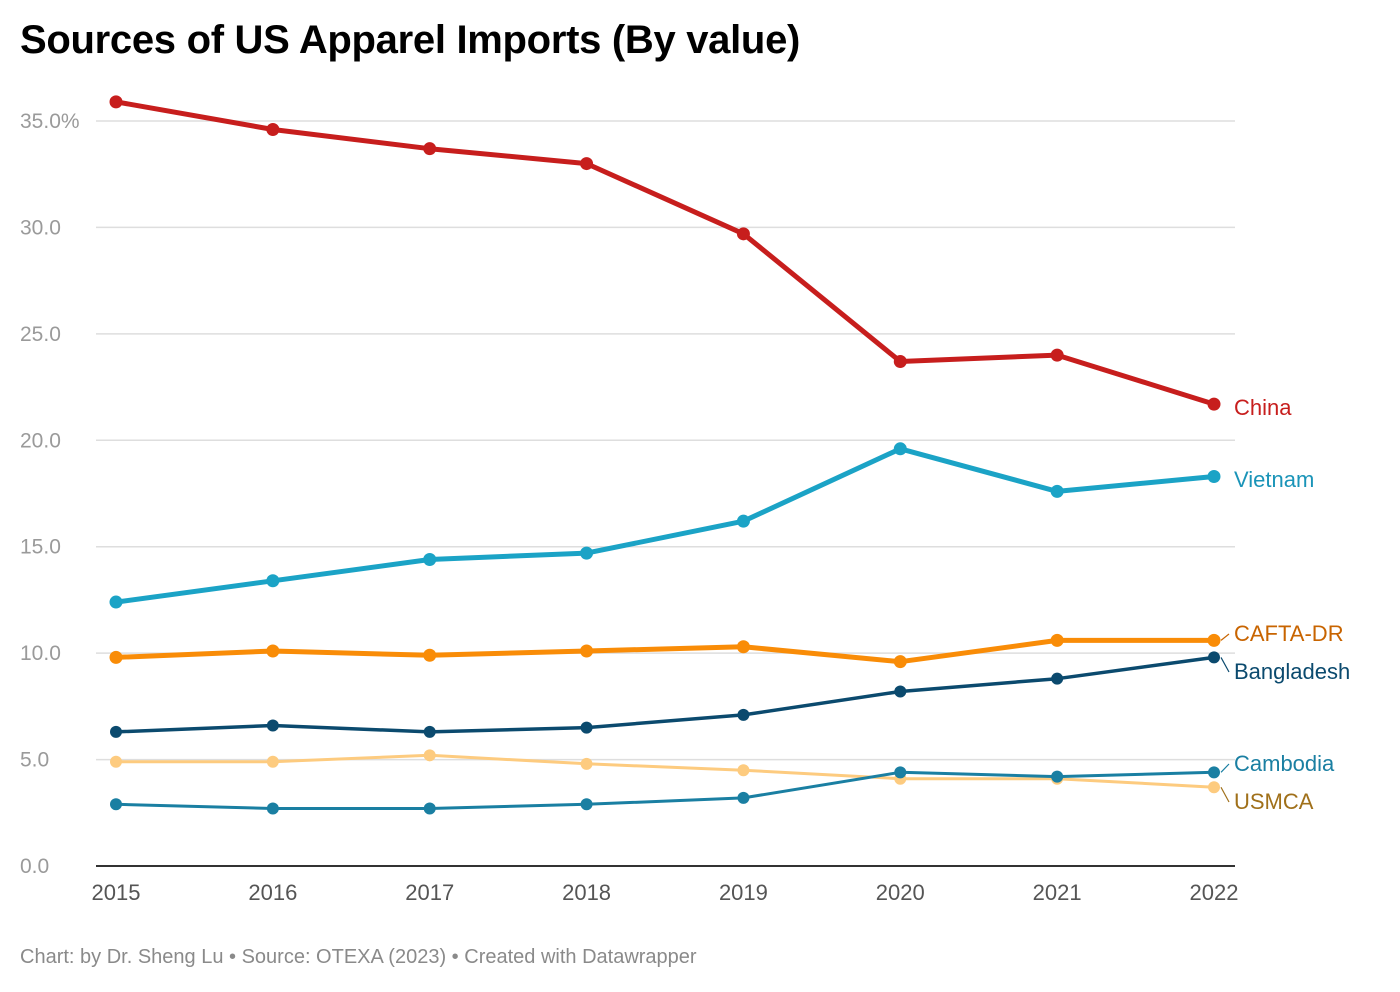 The image size is (1400, 992). I want to click on label-cambodia: Cambodia, so click(1284, 763).